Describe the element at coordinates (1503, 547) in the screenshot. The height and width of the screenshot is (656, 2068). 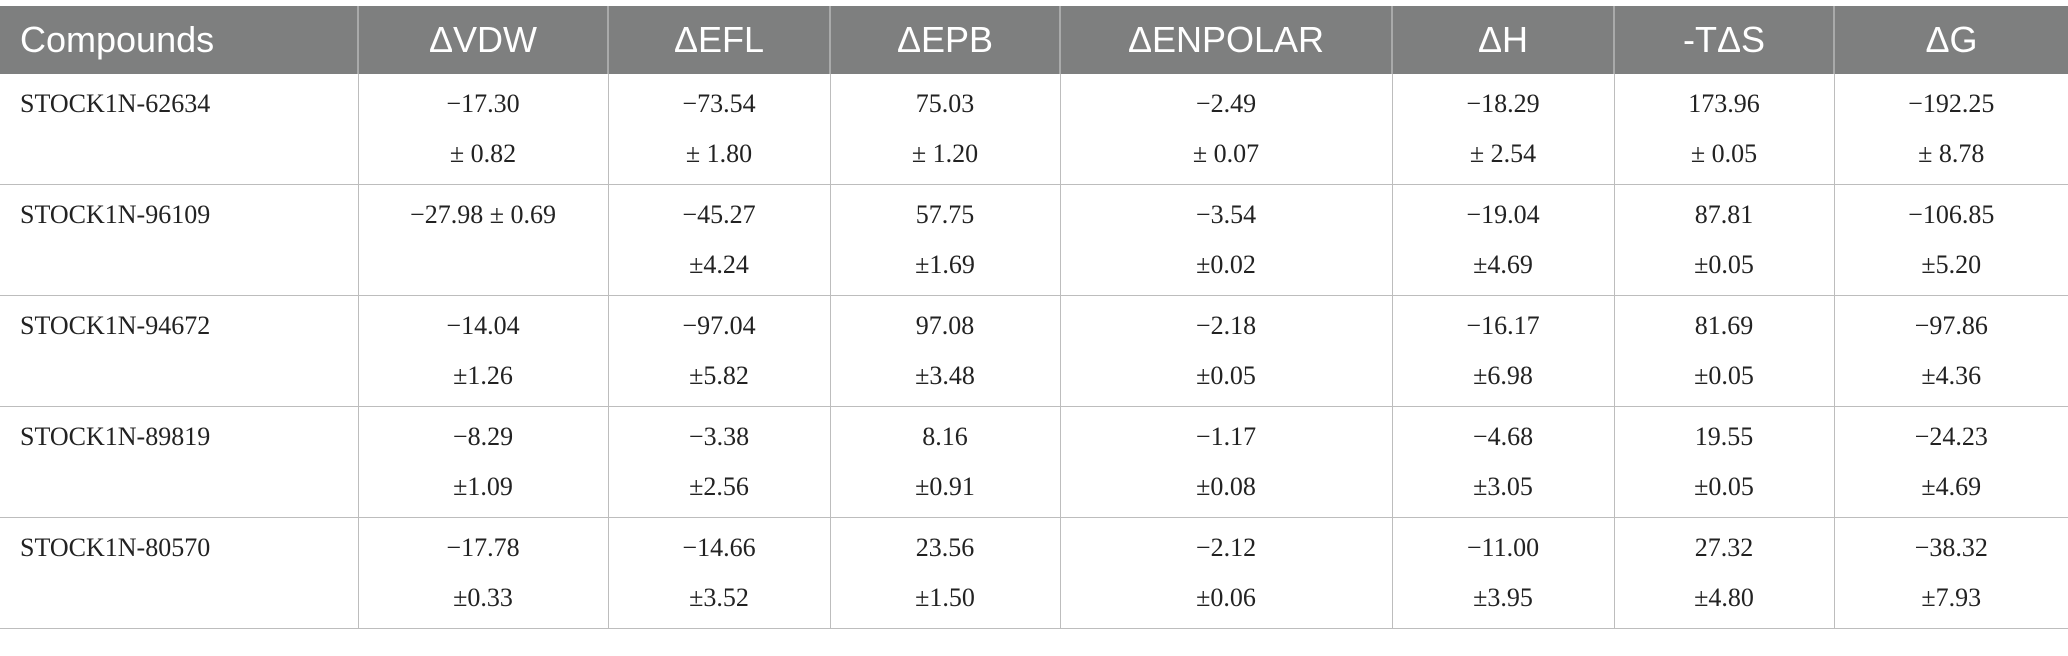
I see `mean-value: −11.00` at that location.